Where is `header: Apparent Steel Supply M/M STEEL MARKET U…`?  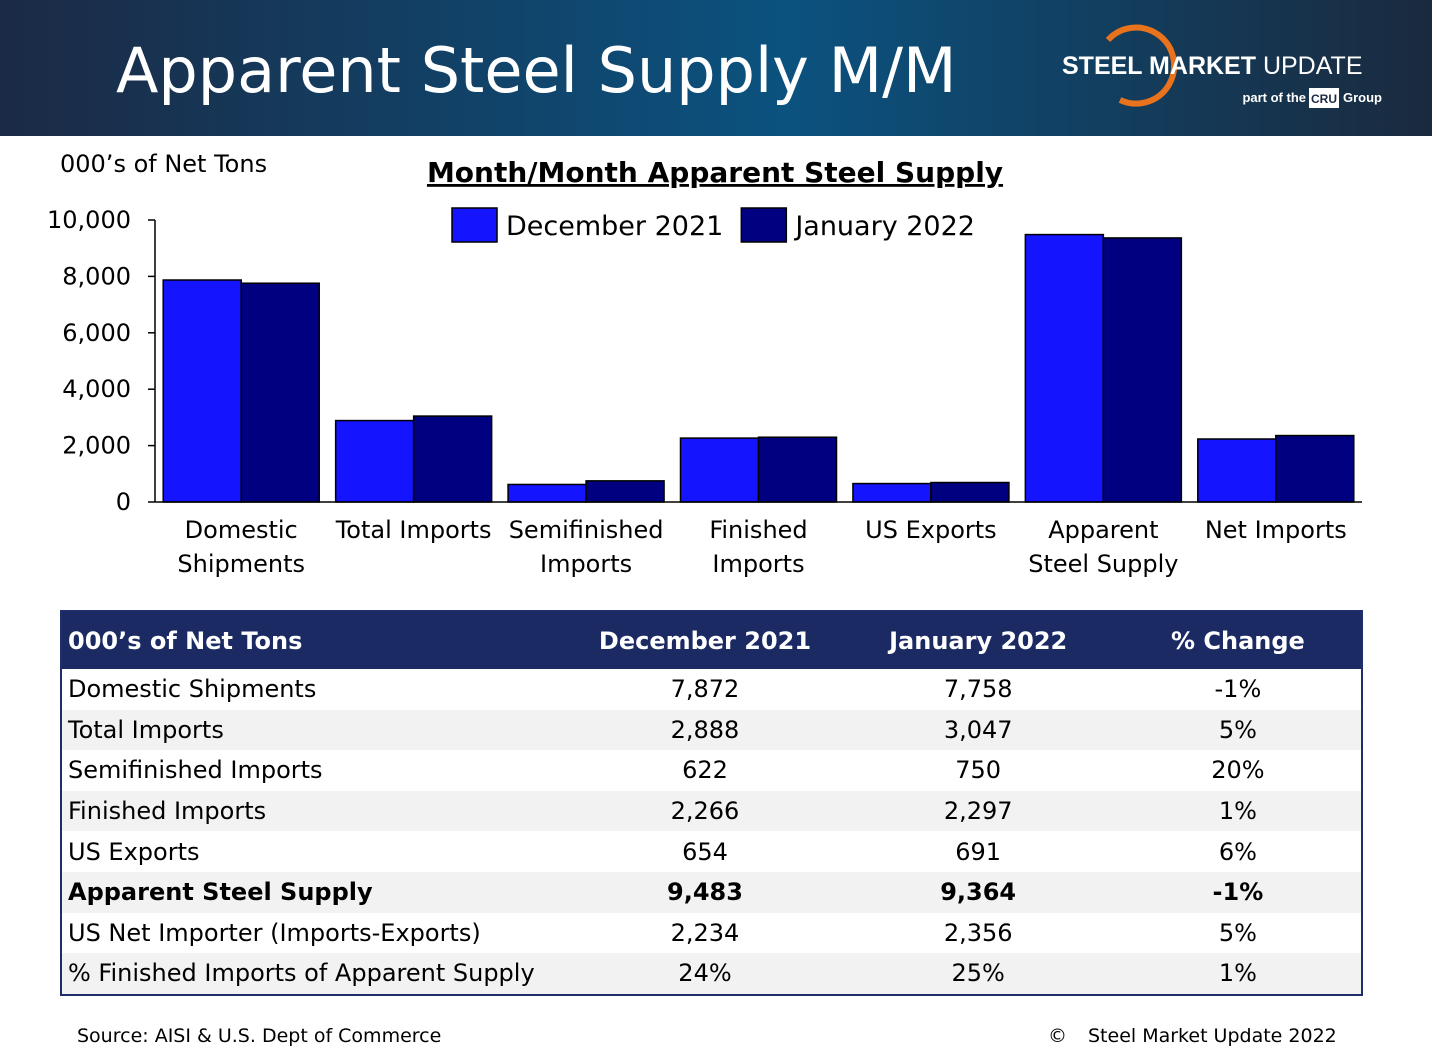
header: Apparent Steel Supply M/M STEEL MARKET U… is located at coordinates (716, 68).